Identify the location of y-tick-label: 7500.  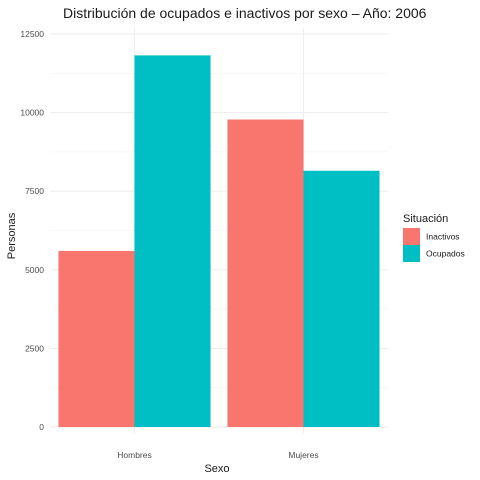
(34, 191).